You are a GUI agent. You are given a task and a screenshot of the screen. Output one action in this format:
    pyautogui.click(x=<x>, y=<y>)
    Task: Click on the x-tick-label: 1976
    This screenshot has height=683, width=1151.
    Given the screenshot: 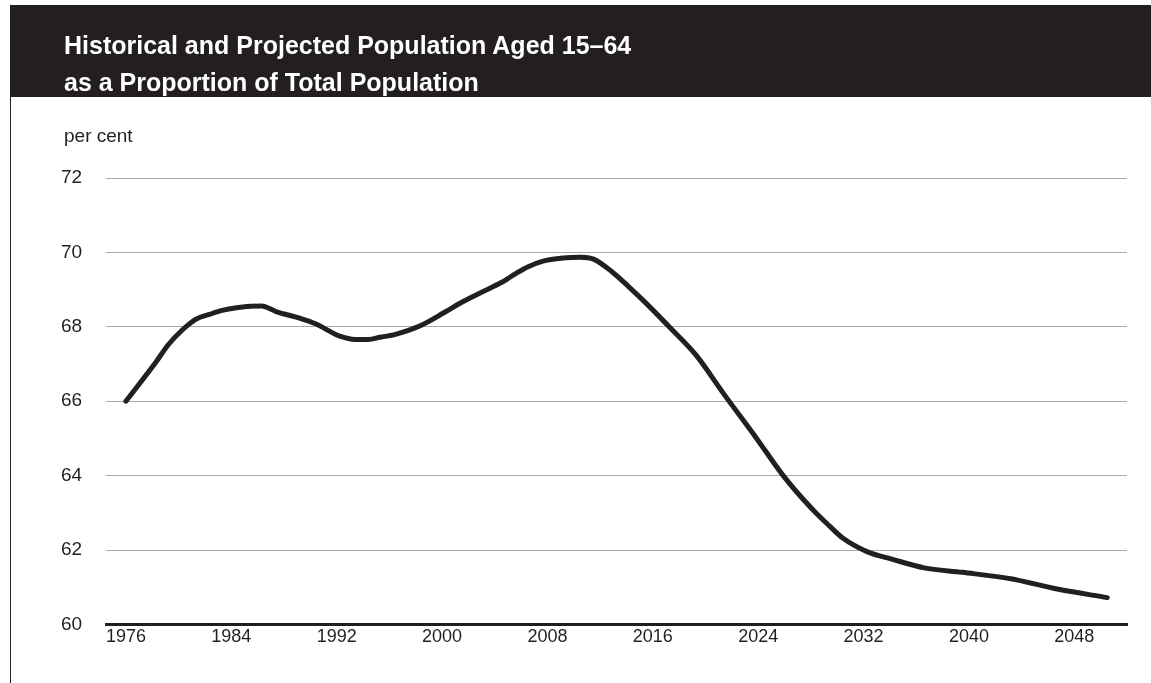 What is the action you would take?
    pyautogui.click(x=125, y=636)
    